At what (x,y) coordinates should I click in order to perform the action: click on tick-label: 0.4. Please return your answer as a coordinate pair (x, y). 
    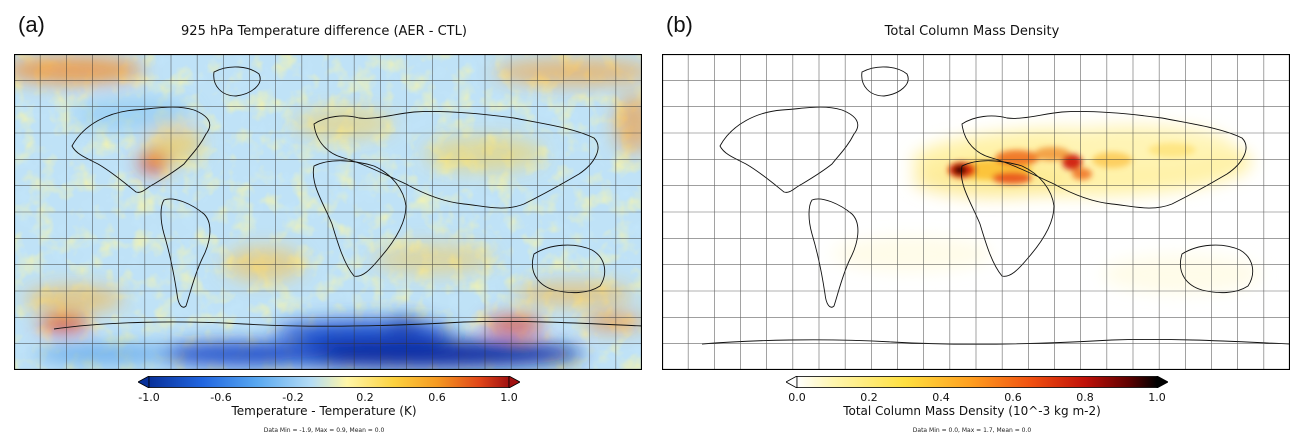
    Looking at the image, I should click on (941, 397).